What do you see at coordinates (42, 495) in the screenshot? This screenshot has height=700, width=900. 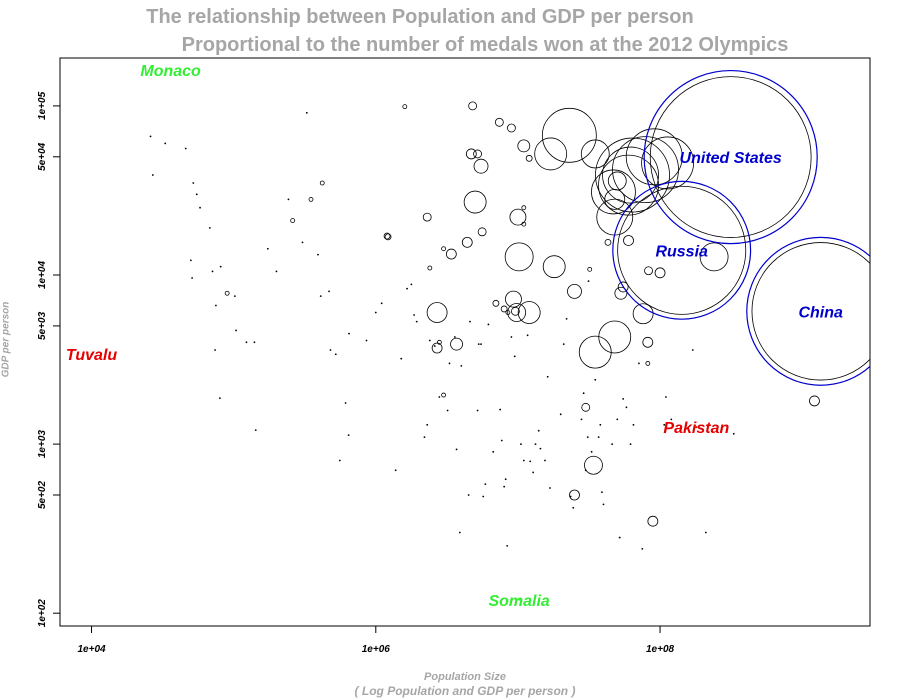 I see `y-tick-label: 5e+02` at bounding box center [42, 495].